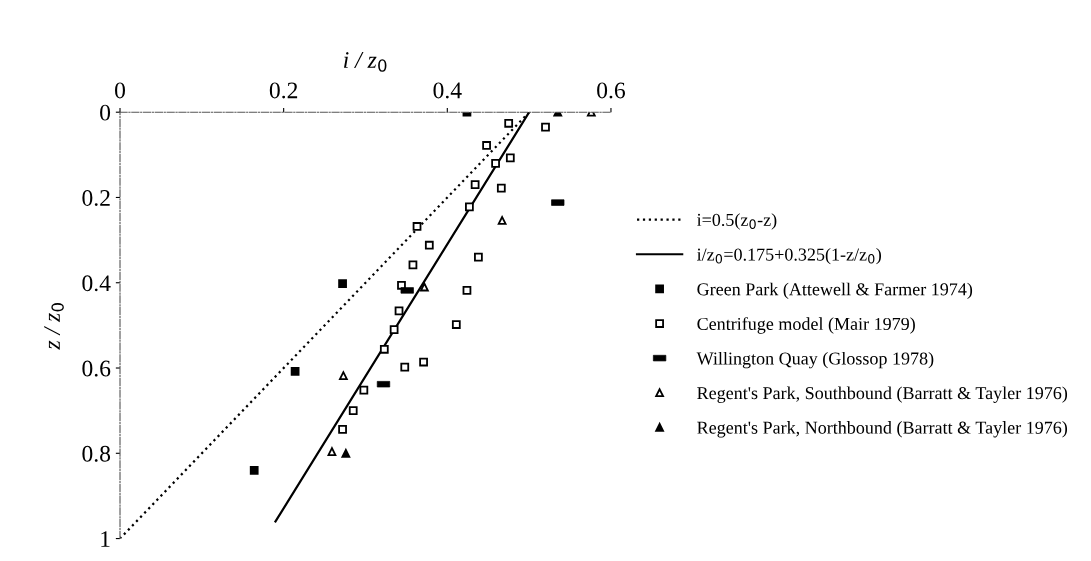 This screenshot has height=561, width=1091. Describe the element at coordinates (815, 360) in the screenshot. I see `legend-label: Willington Quay (Glossop 1978)` at that location.